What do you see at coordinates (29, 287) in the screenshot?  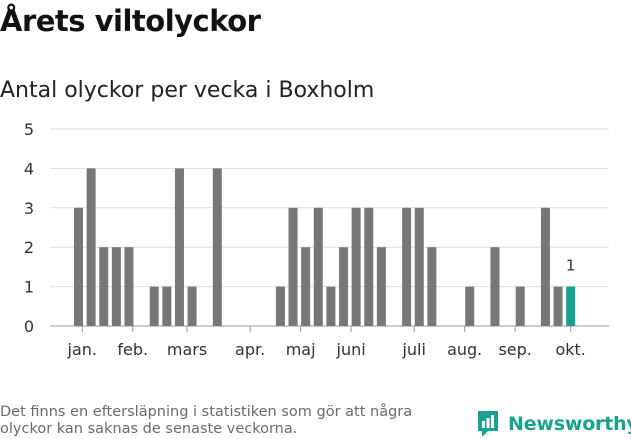 I see `y-tick-label: 1` at bounding box center [29, 287].